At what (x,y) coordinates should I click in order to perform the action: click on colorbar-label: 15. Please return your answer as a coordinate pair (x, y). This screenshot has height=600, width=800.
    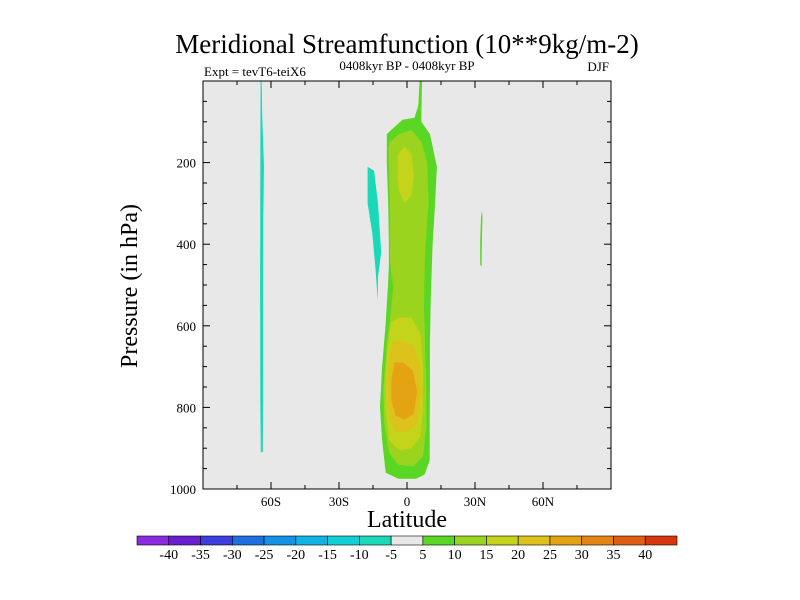
    Looking at the image, I should click on (486, 555).